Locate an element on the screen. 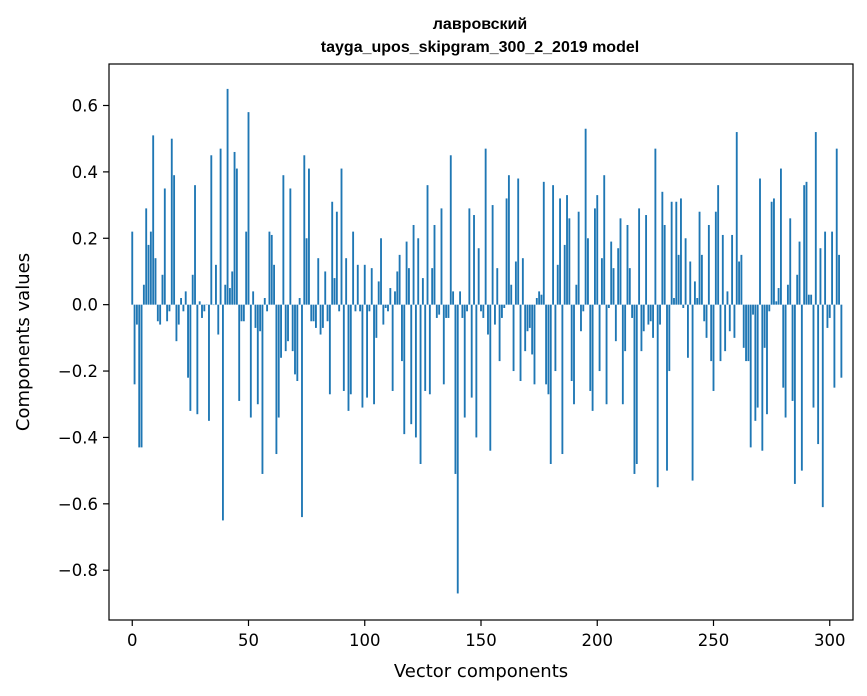 This screenshot has height=696, width=867. y-axis-label: Components values is located at coordinates (23, 342).